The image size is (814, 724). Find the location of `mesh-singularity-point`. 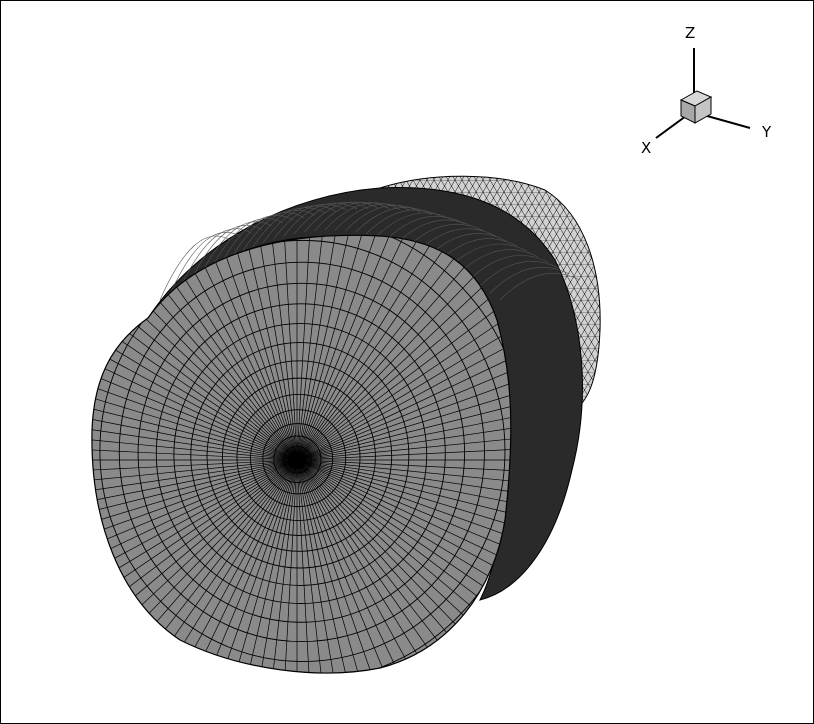

mesh-singularity-point is located at coordinates (297, 460).